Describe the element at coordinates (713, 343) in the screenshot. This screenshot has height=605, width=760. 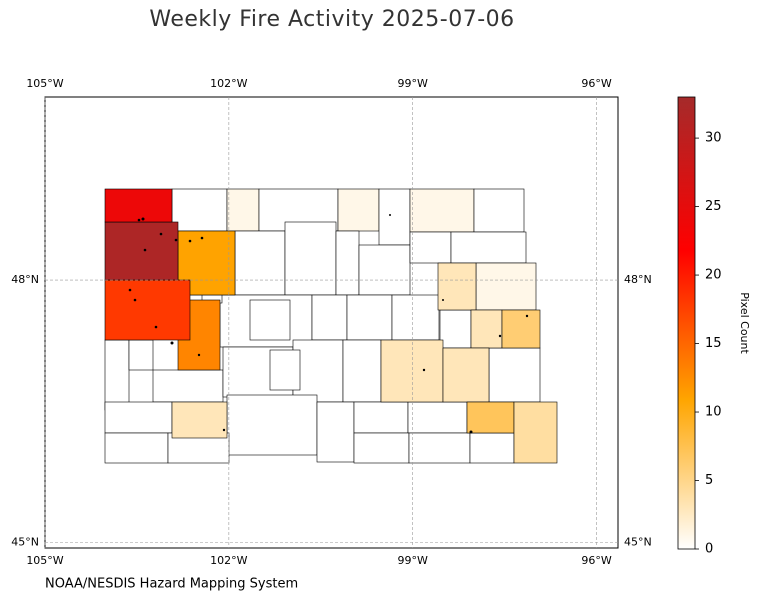
I see `colorbar-tick-label: 15` at that location.